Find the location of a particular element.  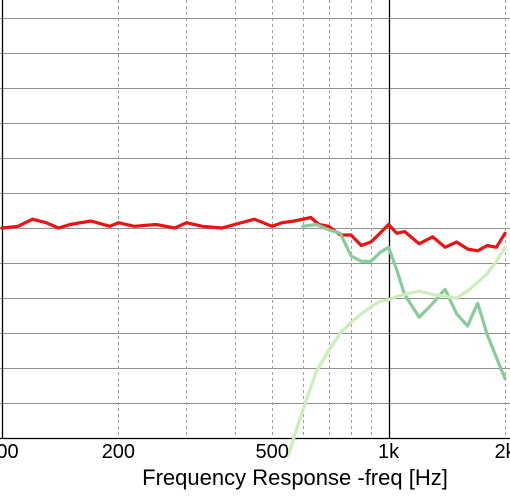

x-tick-label: 2k is located at coordinates (502, 452).